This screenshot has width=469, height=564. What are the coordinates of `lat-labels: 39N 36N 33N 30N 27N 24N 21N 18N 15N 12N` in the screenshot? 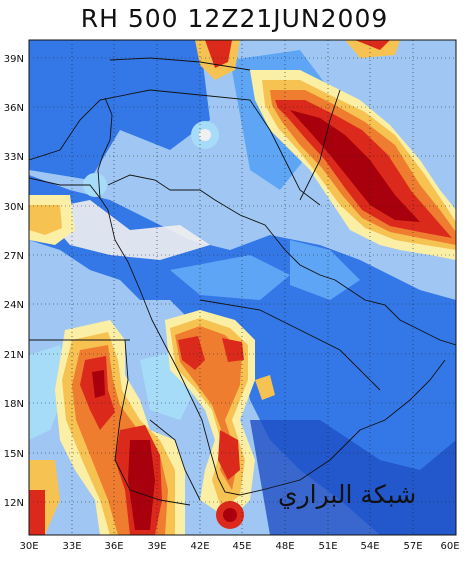 It's located at (14, 281).